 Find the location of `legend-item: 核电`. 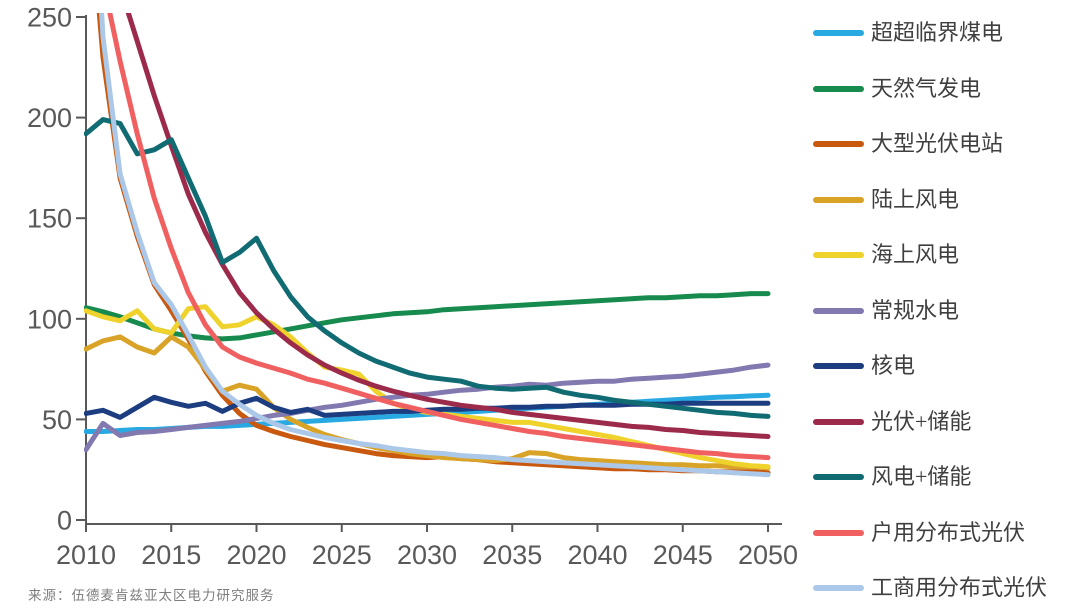

legend-item: 核电 is located at coordinates (943, 366).